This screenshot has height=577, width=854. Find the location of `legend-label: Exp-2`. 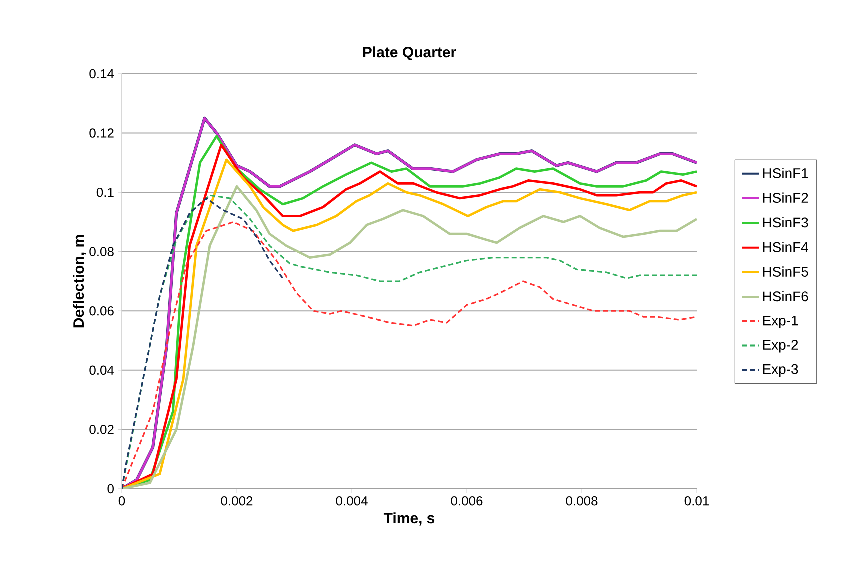

legend-label: Exp-2 is located at coordinates (780, 346).